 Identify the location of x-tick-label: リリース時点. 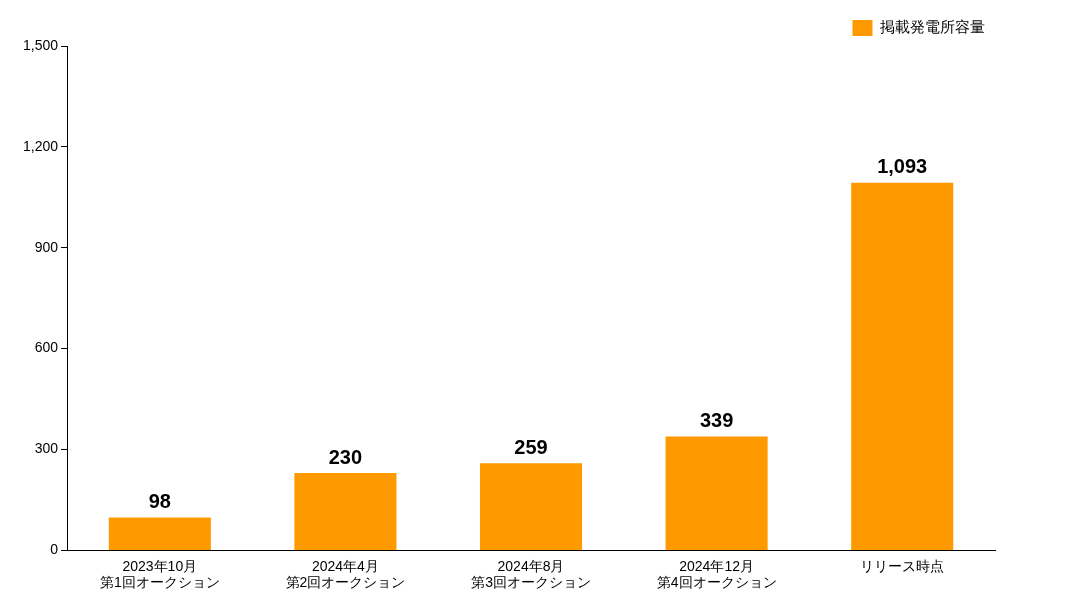
(902, 565).